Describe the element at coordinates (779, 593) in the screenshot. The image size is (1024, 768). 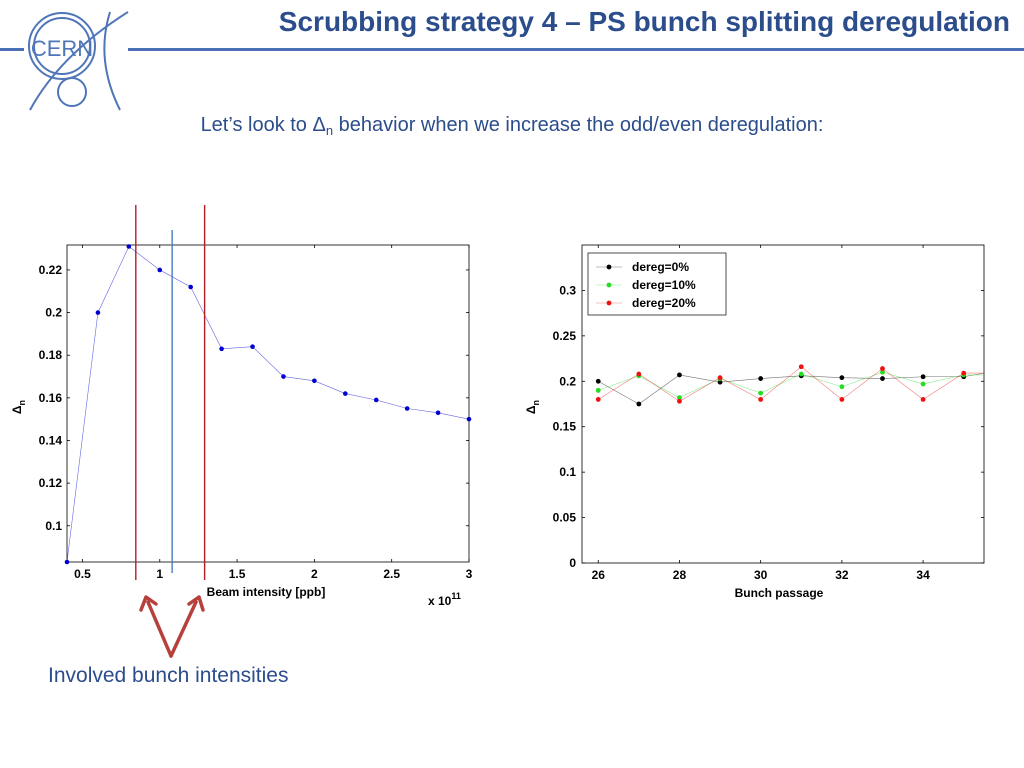
I see `passage-chart-xlabel: Bunch passage` at that location.